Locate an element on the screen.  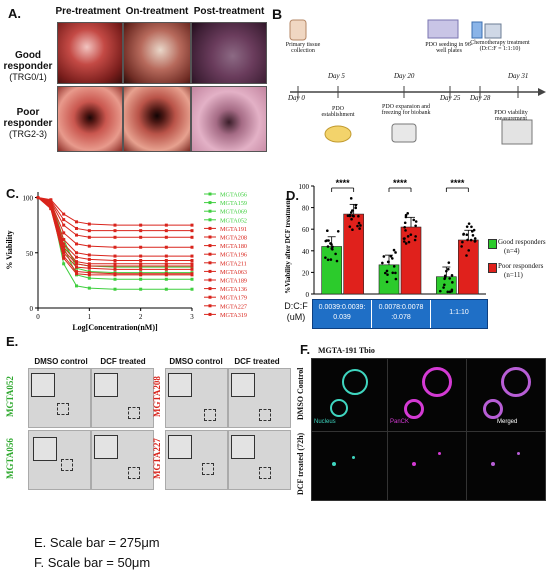
brightfield-mgta227-dcf is located at coordinates (259, 460).